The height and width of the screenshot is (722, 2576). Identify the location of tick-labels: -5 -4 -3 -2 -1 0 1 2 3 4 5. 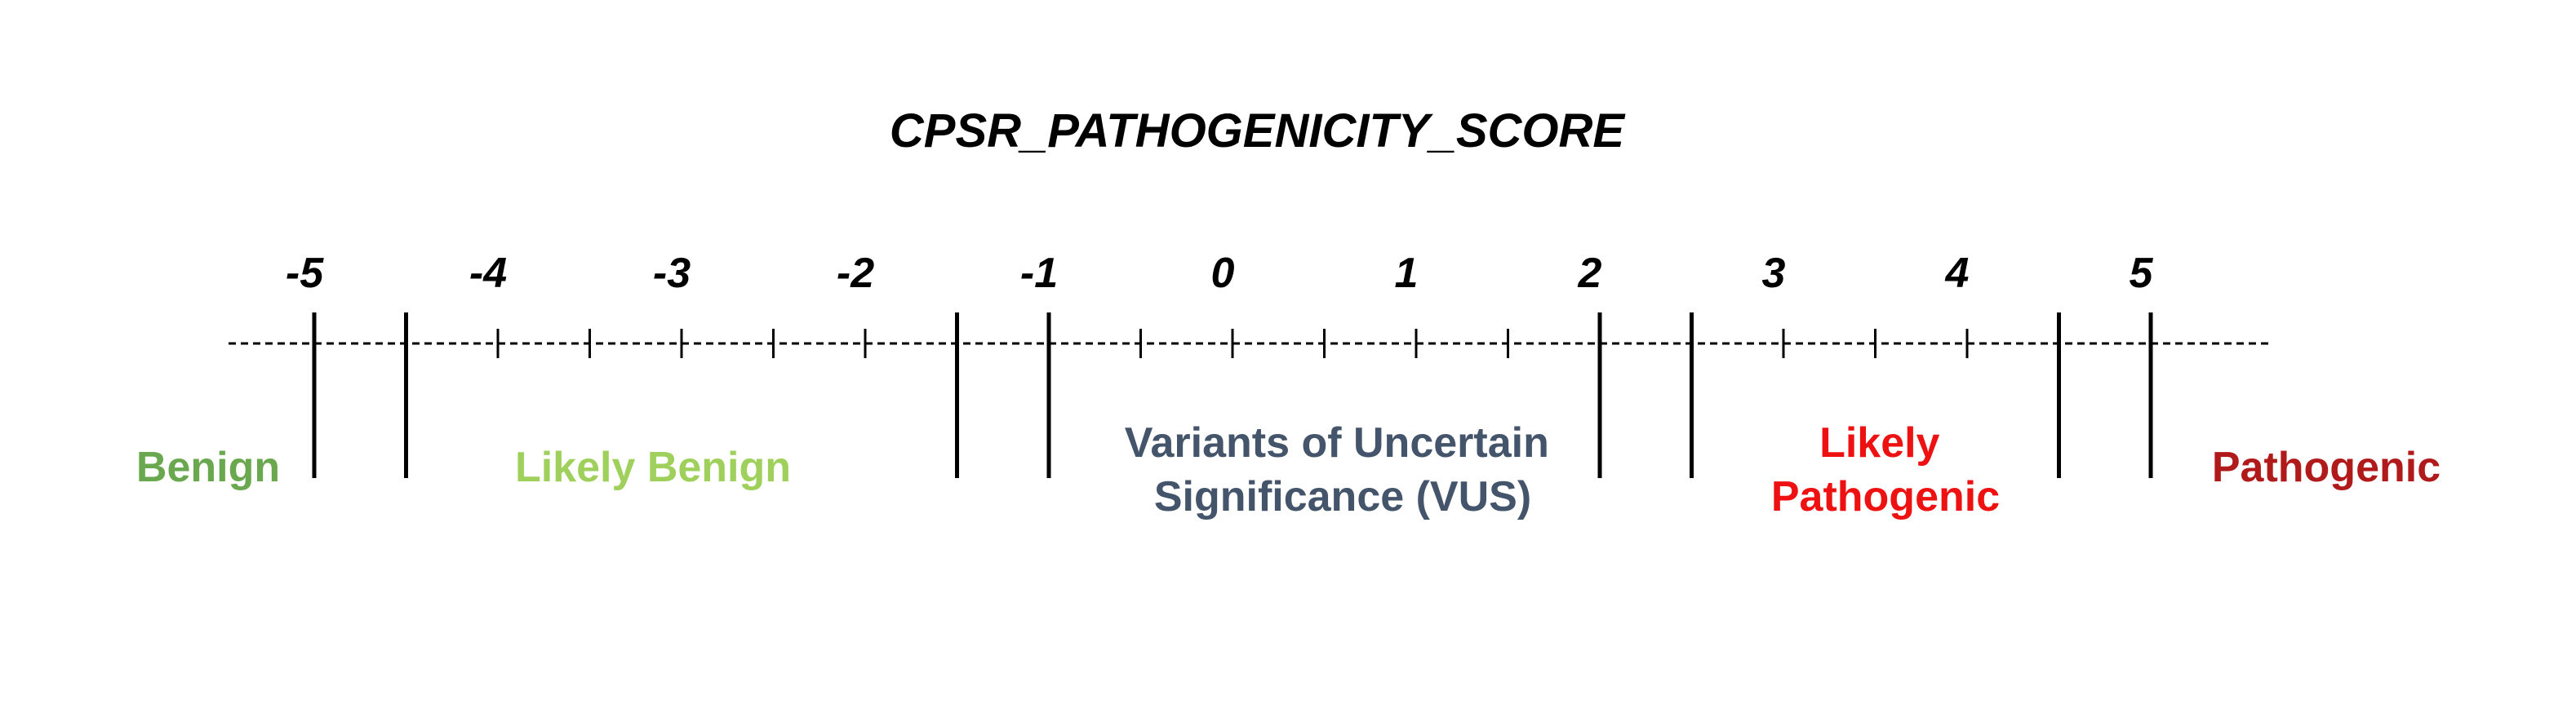
(1220, 273).